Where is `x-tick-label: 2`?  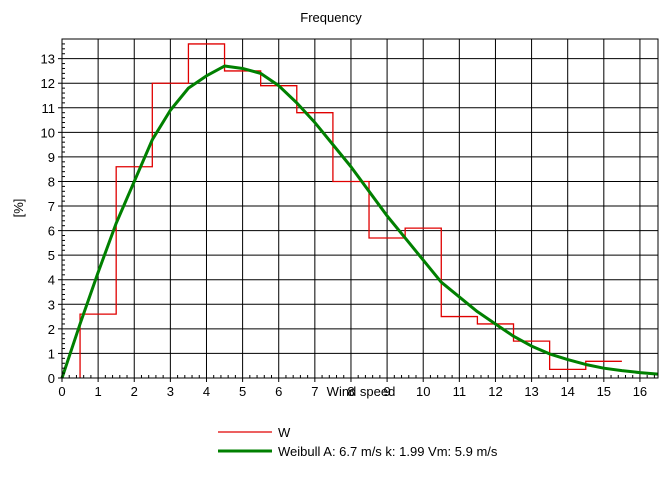 x-tick-label: 2 is located at coordinates (134, 391).